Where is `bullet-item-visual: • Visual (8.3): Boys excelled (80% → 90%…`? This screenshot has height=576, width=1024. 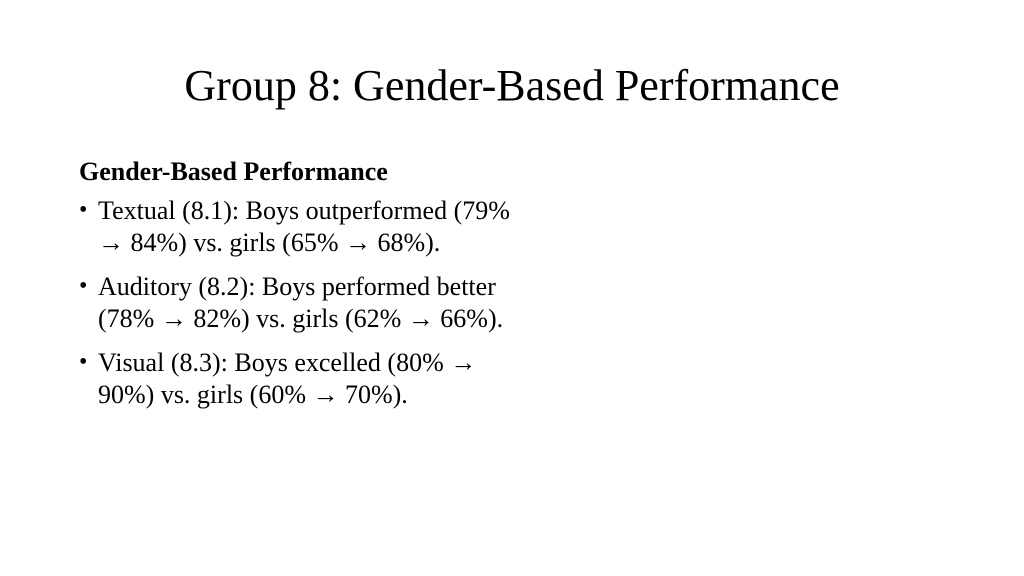
bullet-item-visual: • Visual (8.3): Boys excelled (80% → 90%… is located at coordinates (299, 378).